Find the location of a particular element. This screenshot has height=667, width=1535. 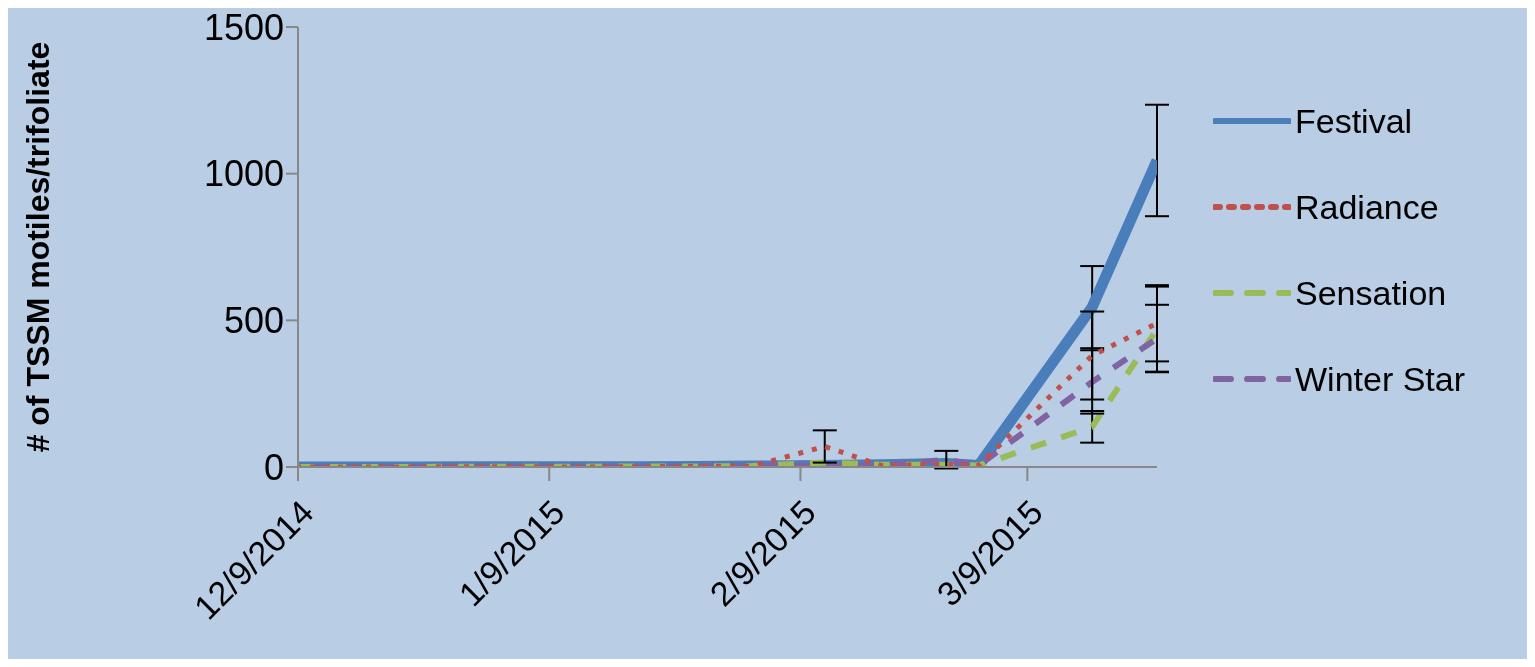

y-axis-title: # of TSSM motiles/trifoliate is located at coordinates (38, 247).